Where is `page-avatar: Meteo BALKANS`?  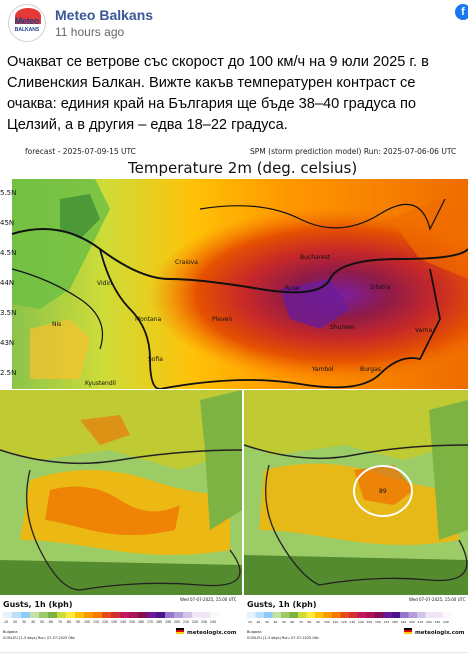 page-avatar: Meteo BALKANS is located at coordinates (27, 23).